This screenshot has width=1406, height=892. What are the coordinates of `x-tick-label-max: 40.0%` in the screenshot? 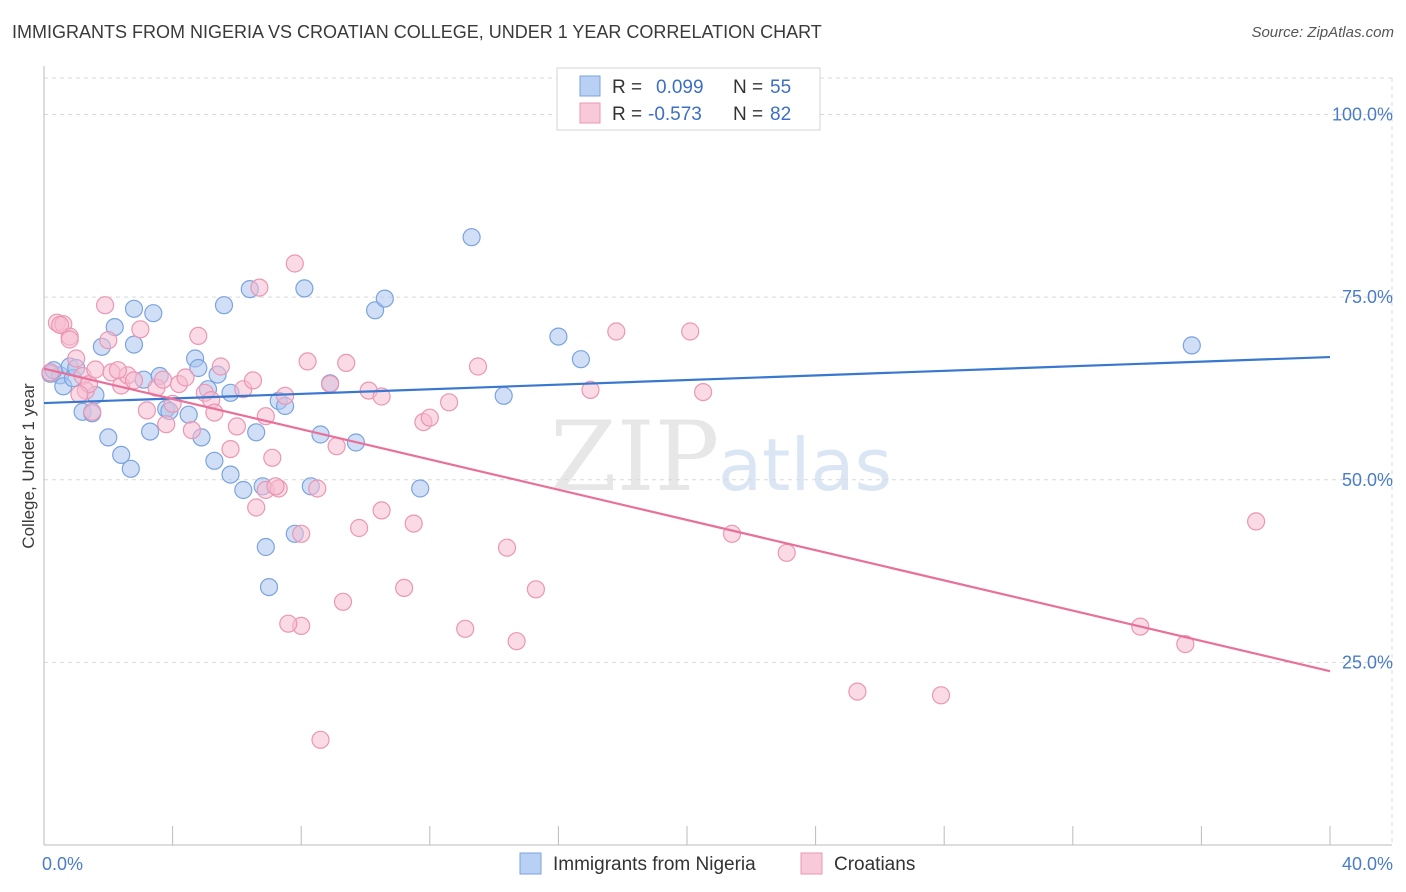 It's located at (1367, 864).